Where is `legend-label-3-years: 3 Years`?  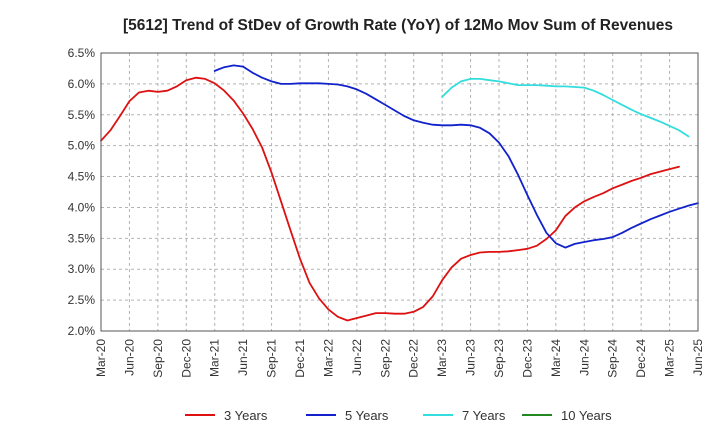 legend-label-3-years: 3 Years is located at coordinates (246, 415).